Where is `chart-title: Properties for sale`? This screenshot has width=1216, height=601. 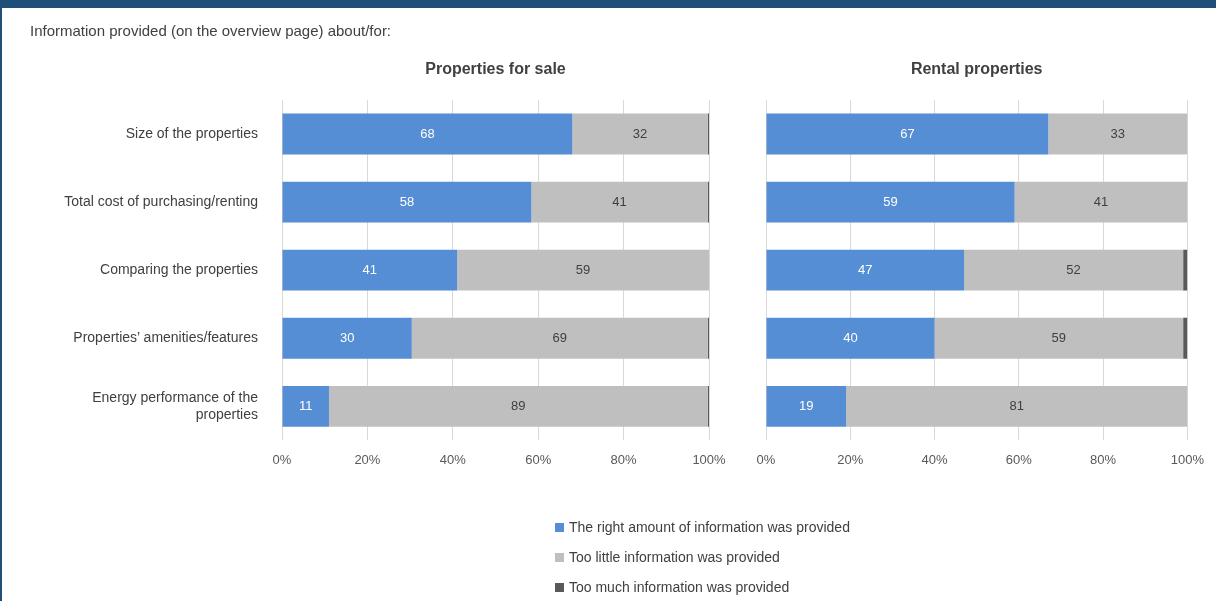
chart-title: Properties for sale is located at coordinates (495, 69).